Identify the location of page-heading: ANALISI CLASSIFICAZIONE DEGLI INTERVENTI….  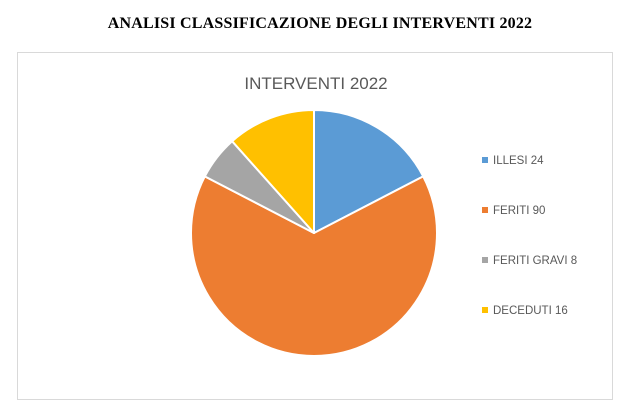
(320, 23).